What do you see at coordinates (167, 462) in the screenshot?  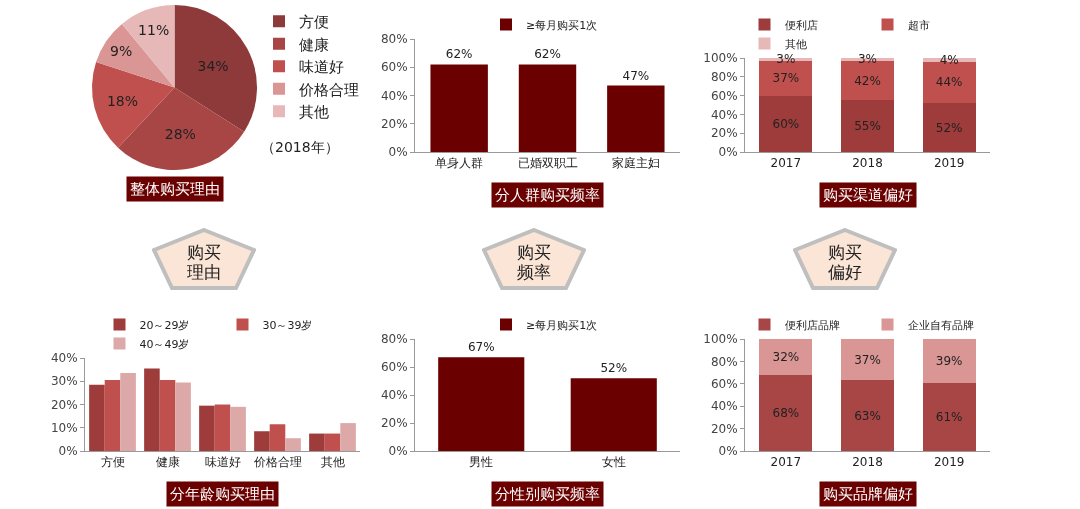 I see `x-tick-label: 健康` at bounding box center [167, 462].